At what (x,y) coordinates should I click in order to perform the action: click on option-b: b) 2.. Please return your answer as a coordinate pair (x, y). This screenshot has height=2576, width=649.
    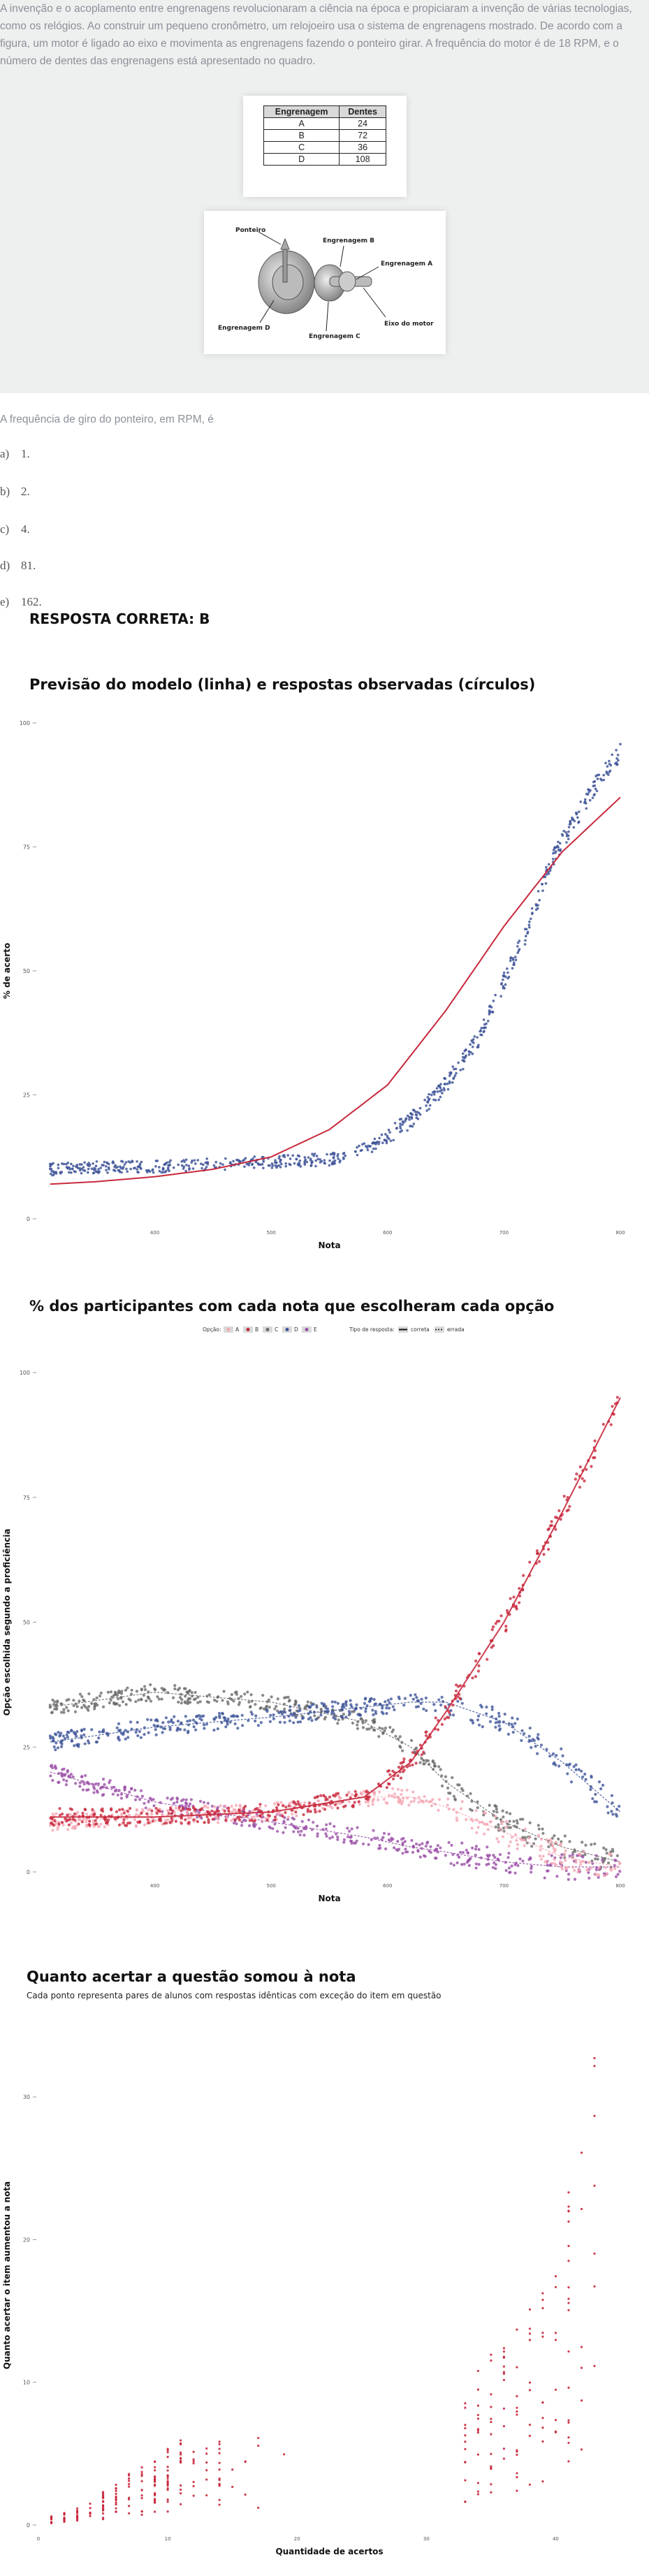
    Looking at the image, I should click on (15, 492).